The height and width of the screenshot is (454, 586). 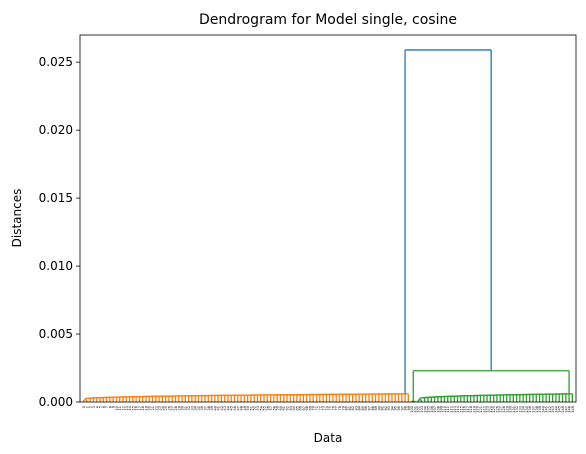 What do you see at coordinates (524, 408) in the screenshot?
I see `x-tick-label: 134` at bounding box center [524, 408].